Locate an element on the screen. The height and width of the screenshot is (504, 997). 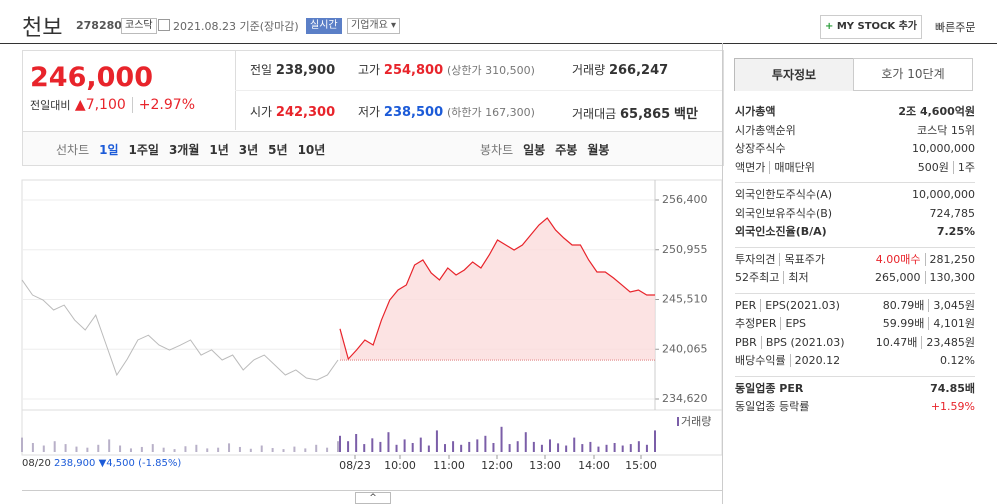
label-part: 배당수익률 is located at coordinates (760, 360).